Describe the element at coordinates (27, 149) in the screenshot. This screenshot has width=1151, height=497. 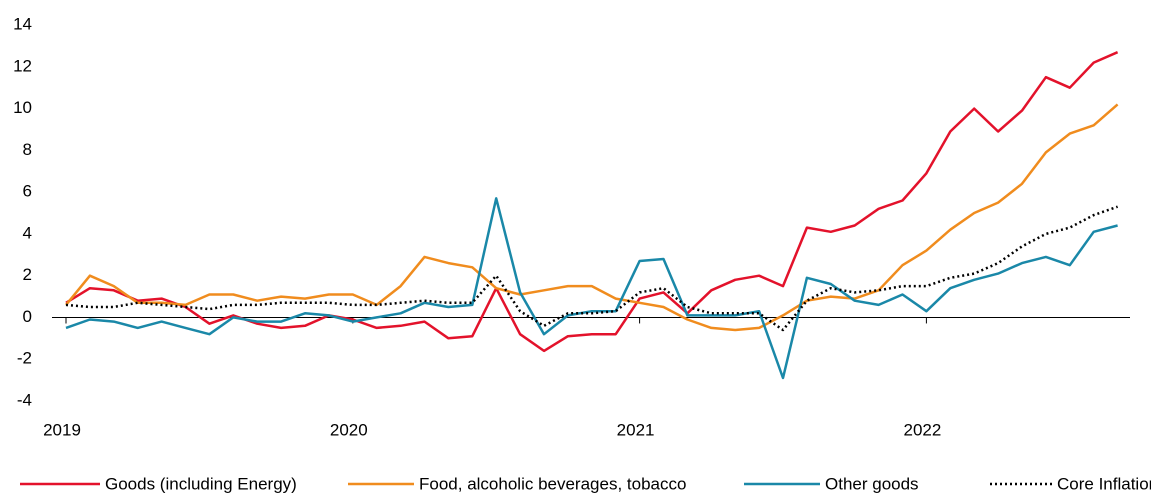
I see `y-tick-label: 8` at that location.